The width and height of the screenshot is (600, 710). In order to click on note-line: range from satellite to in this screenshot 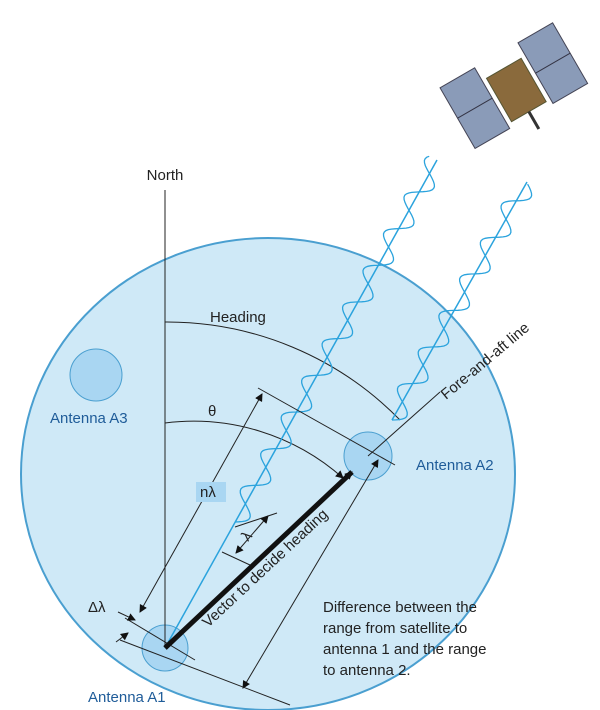, I will do `click(395, 628)`.